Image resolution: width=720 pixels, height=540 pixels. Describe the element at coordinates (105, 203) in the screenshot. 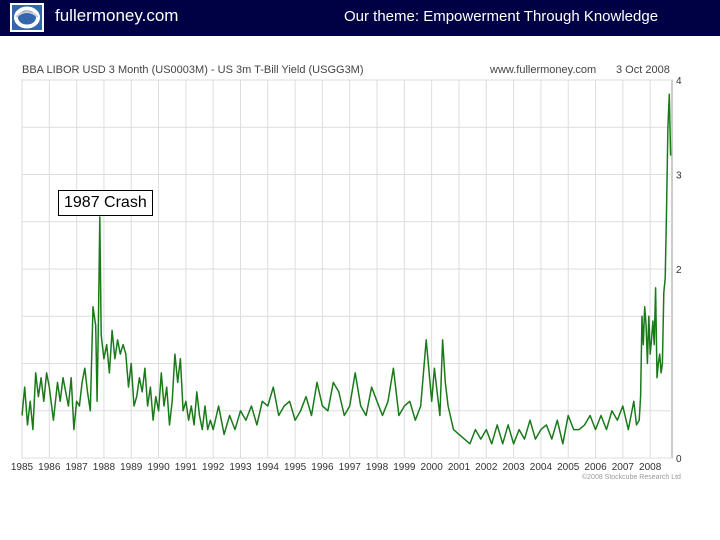

I see `crash-annotation: 1987 Crash` at that location.